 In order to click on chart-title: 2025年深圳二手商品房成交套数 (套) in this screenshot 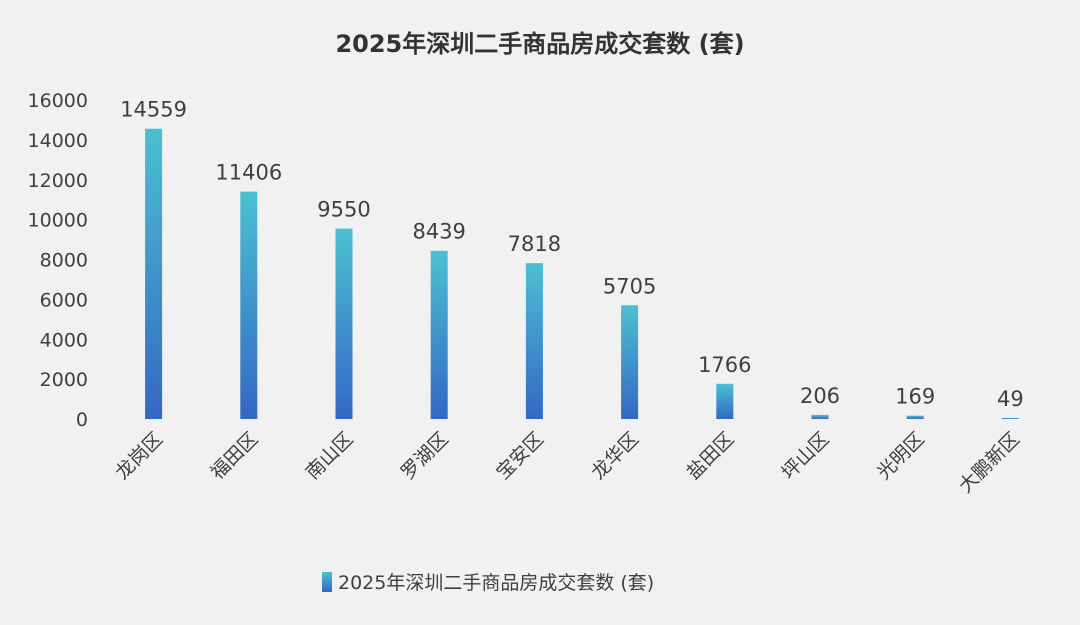, I will do `click(539, 44)`.